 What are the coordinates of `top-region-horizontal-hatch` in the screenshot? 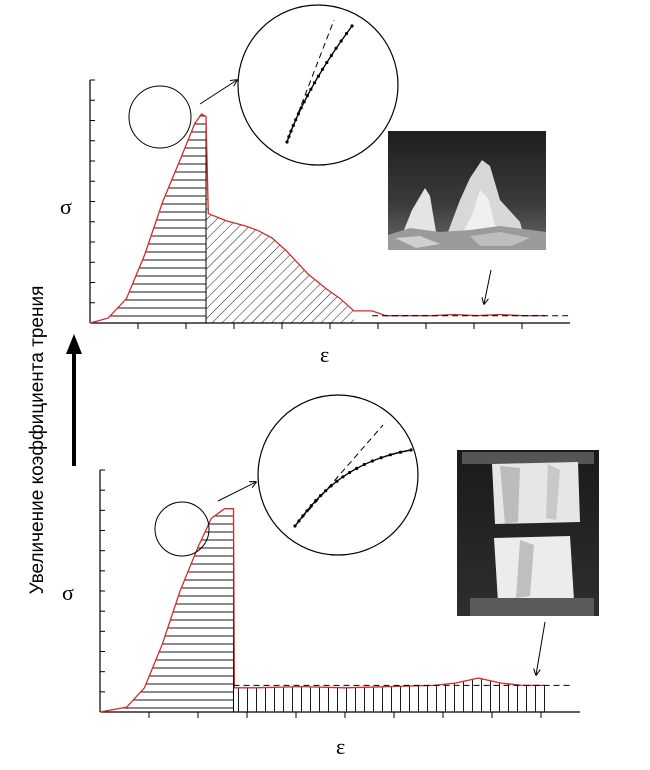 It's located at (148, 219).